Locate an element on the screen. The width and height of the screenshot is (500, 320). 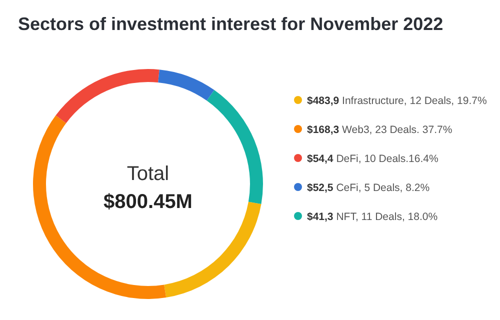
legend-label: $52,5 CeFi, 5 Deals, 8.2% is located at coordinates (368, 188).